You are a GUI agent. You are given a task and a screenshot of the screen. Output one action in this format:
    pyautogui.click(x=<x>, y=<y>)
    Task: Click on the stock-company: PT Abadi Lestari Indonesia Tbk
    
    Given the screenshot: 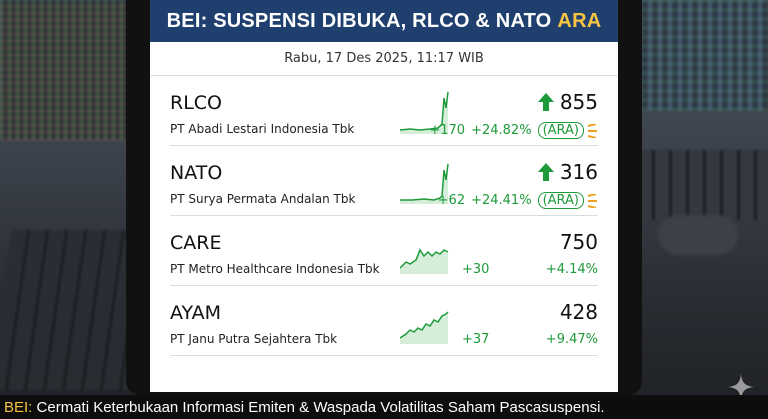 What is the action you would take?
    pyautogui.click(x=262, y=129)
    